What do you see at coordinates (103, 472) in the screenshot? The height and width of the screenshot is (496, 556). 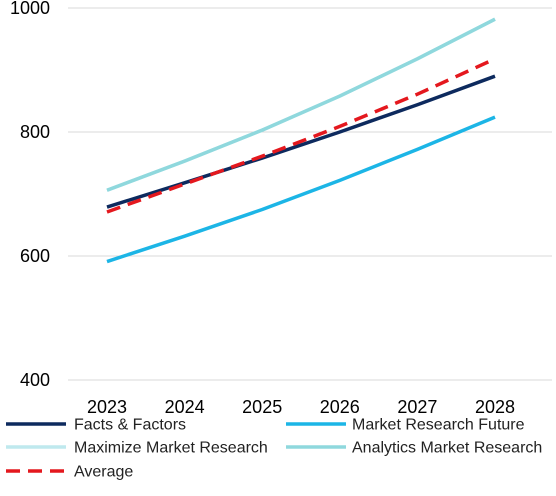 I see `legend-label-average: Average` at bounding box center [103, 472].